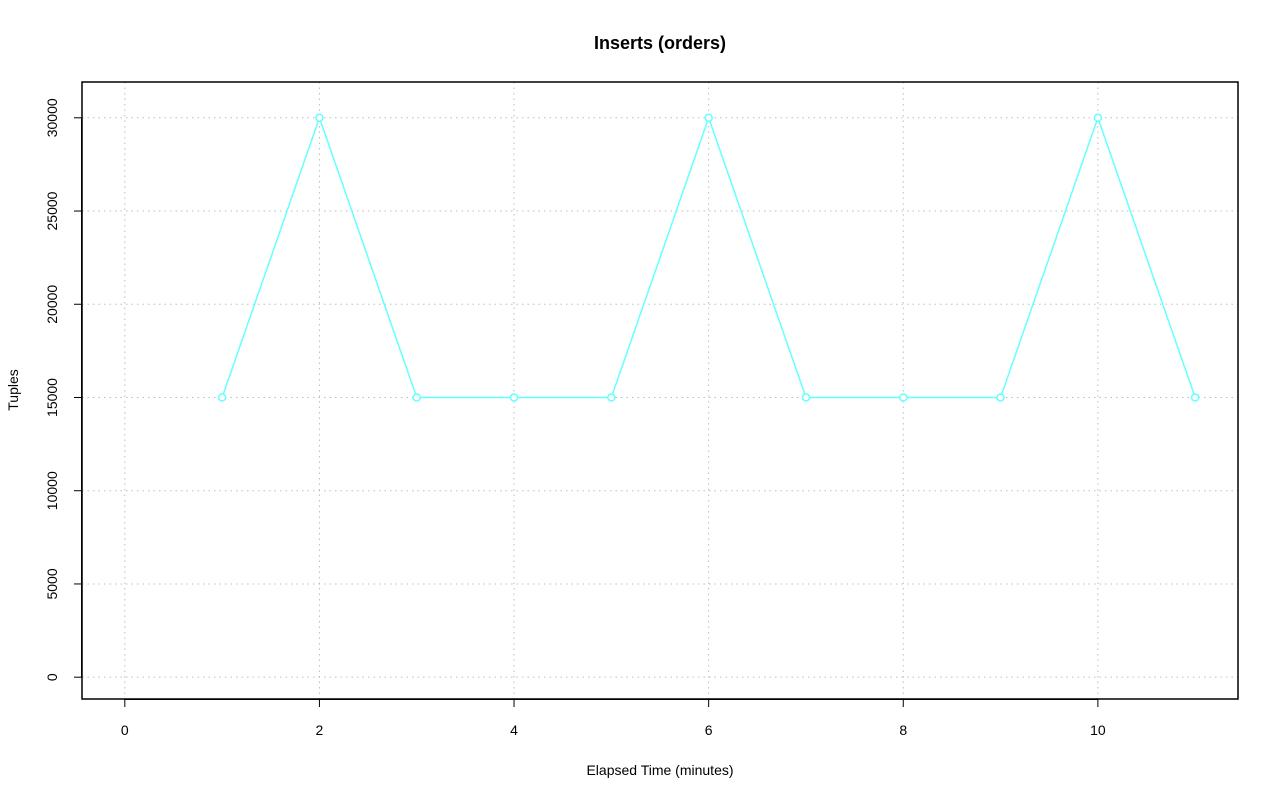  I want to click on x-axis: 0 2 4 6 8 10, so click(613, 718).